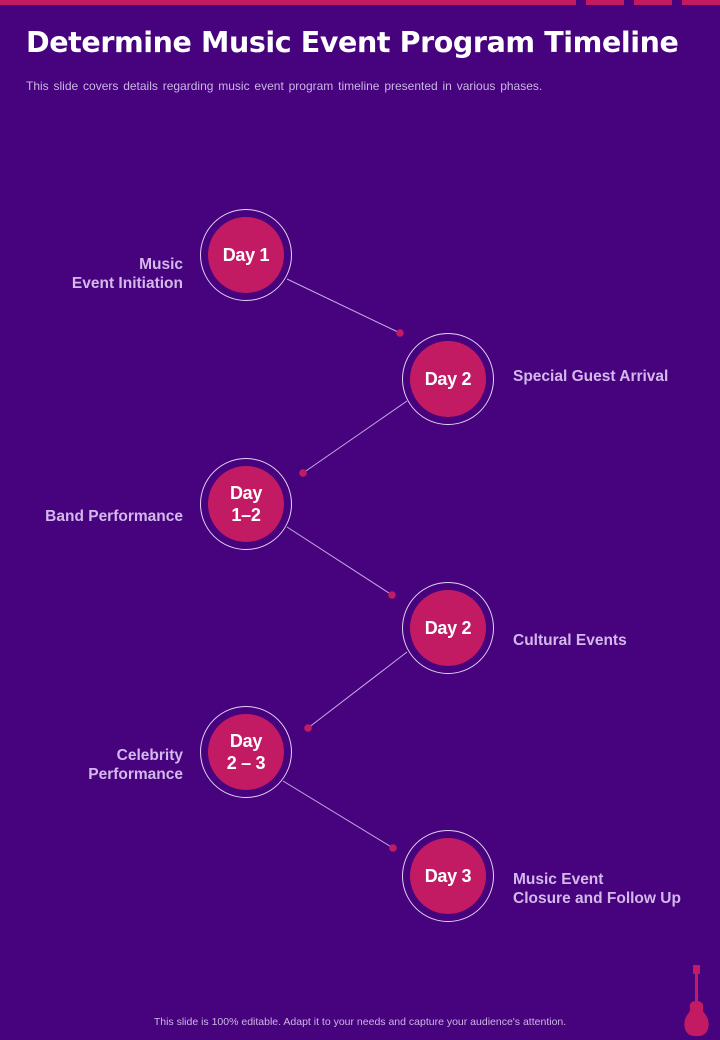 This screenshot has width=720, height=1040. I want to click on guitar-icon, so click(696, 1001).